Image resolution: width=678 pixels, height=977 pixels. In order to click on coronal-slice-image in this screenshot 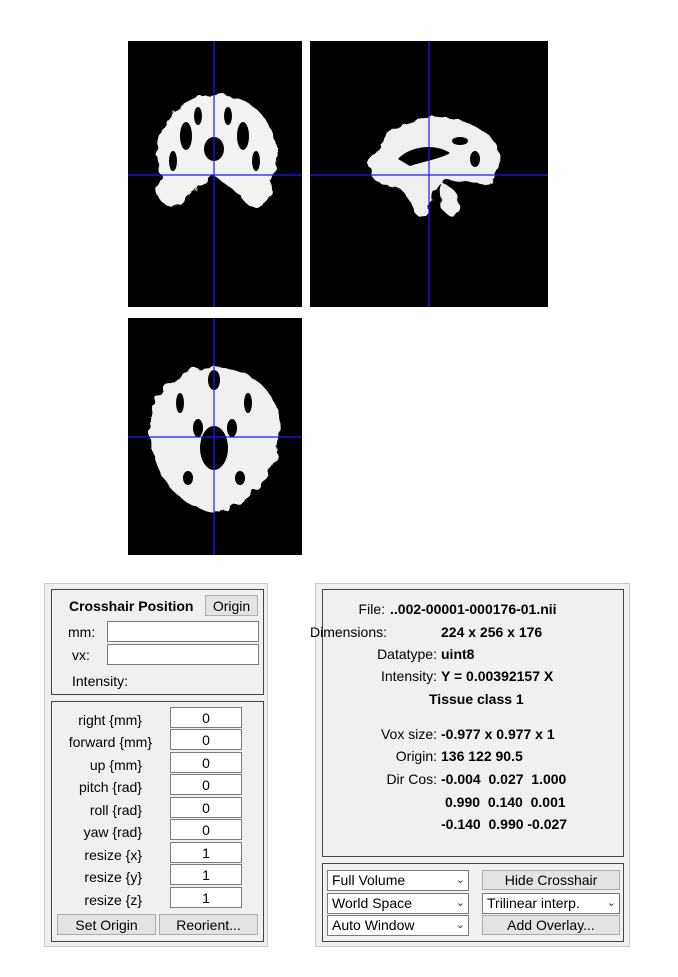, I will do `click(215, 174)`.